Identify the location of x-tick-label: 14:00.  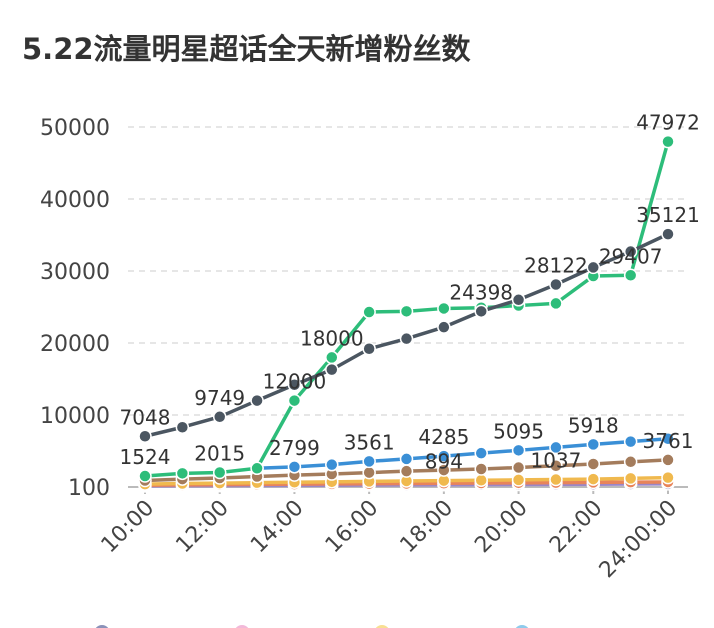
(277, 527).